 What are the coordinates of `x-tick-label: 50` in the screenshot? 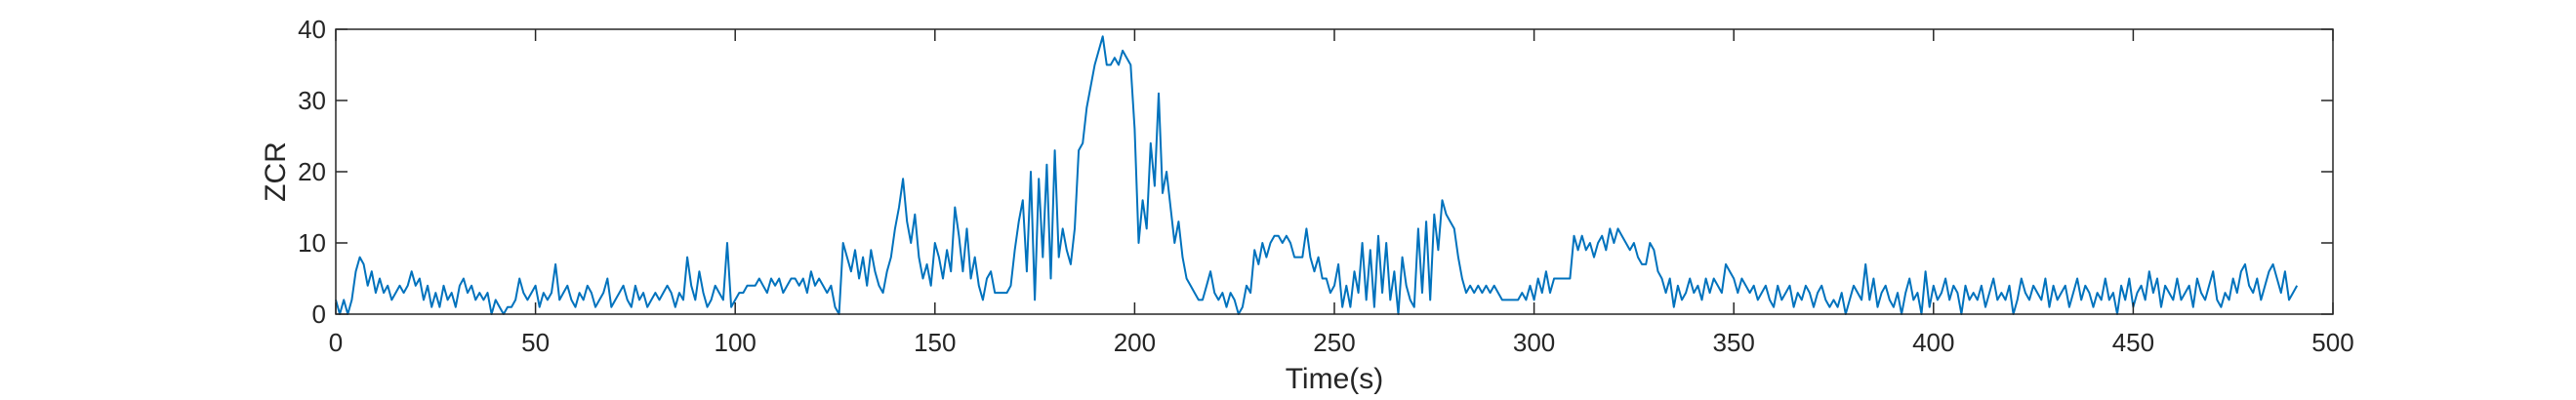 It's located at (535, 342).